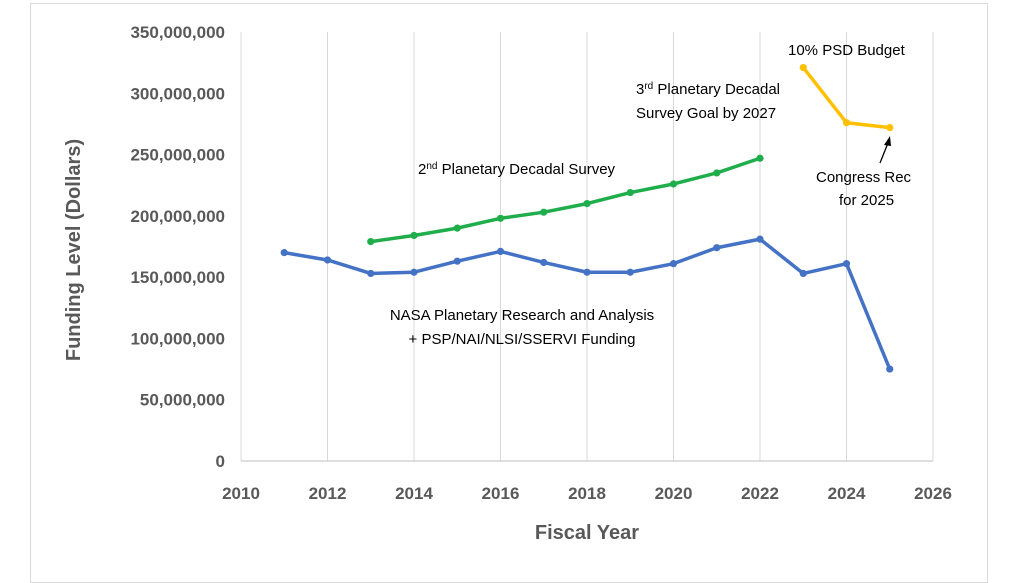 This screenshot has height=583, width=1024. I want to click on y-tick-label: 200,000,000, so click(177, 216).